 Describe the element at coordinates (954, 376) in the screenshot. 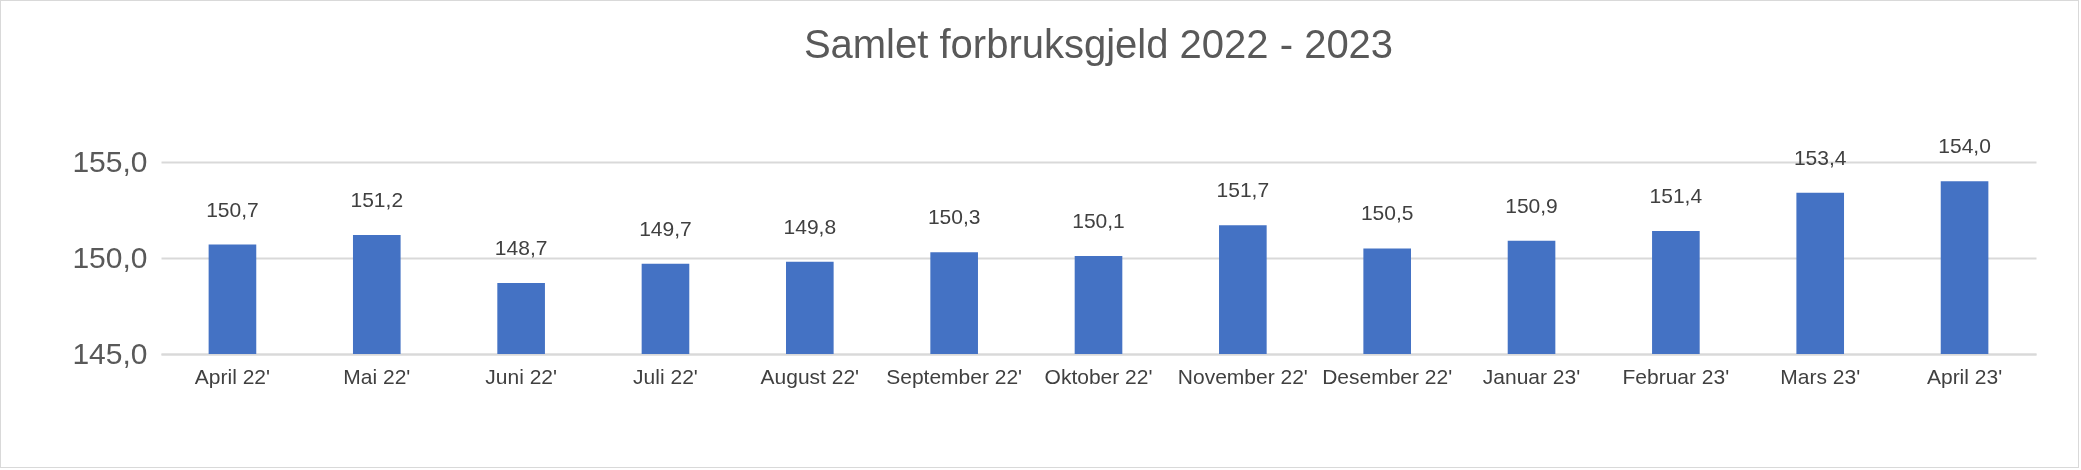

I see `x-tick-label: September 22'` at that location.